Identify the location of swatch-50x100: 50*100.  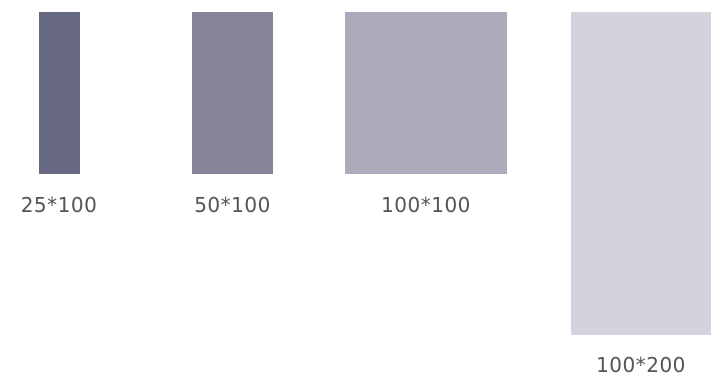
(232, 114).